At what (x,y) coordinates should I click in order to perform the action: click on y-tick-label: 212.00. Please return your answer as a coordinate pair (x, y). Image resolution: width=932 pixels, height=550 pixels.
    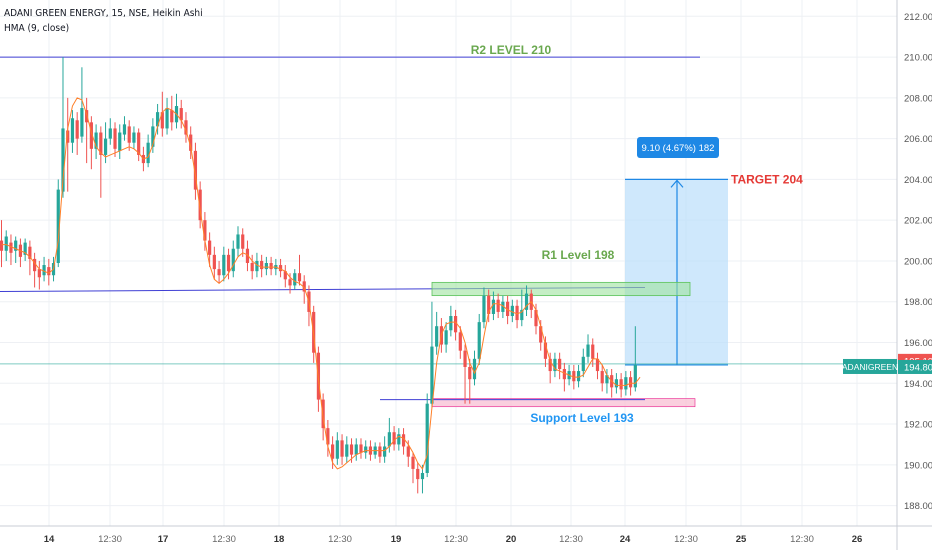
    Looking at the image, I should click on (918, 17).